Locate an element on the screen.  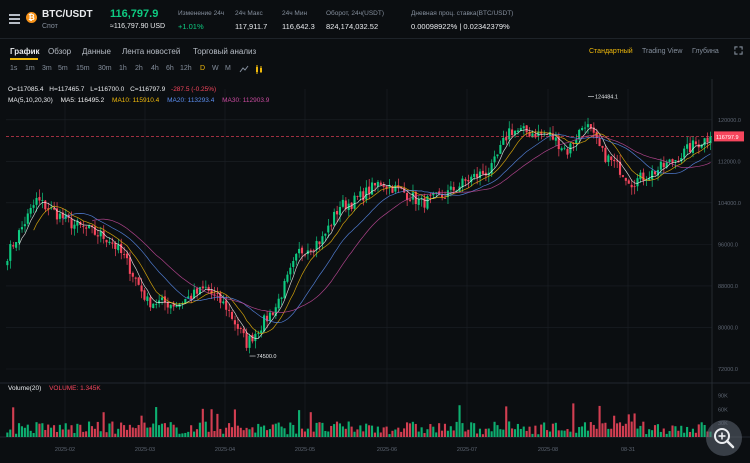
interval-5m: 5m is located at coordinates (63, 68).